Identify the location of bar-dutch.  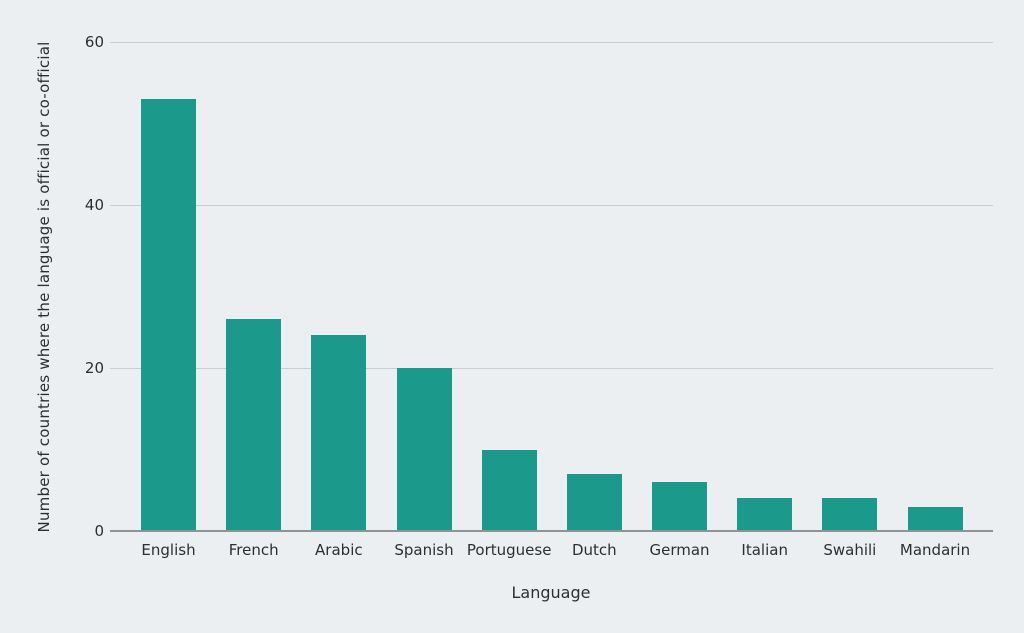
(594, 501).